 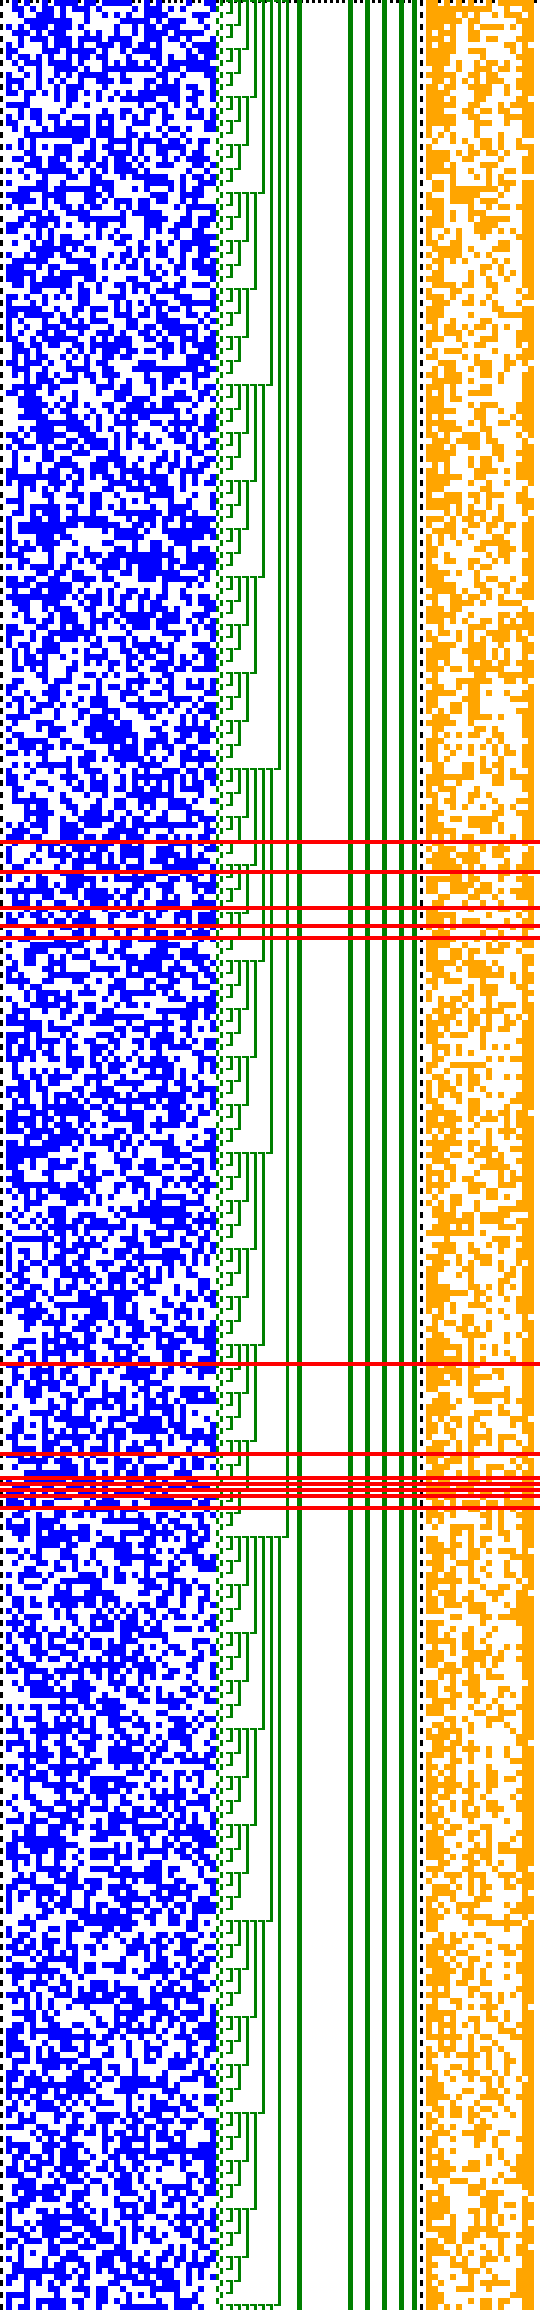 I want to click on top-border-cell, so click(x=97, y=1).